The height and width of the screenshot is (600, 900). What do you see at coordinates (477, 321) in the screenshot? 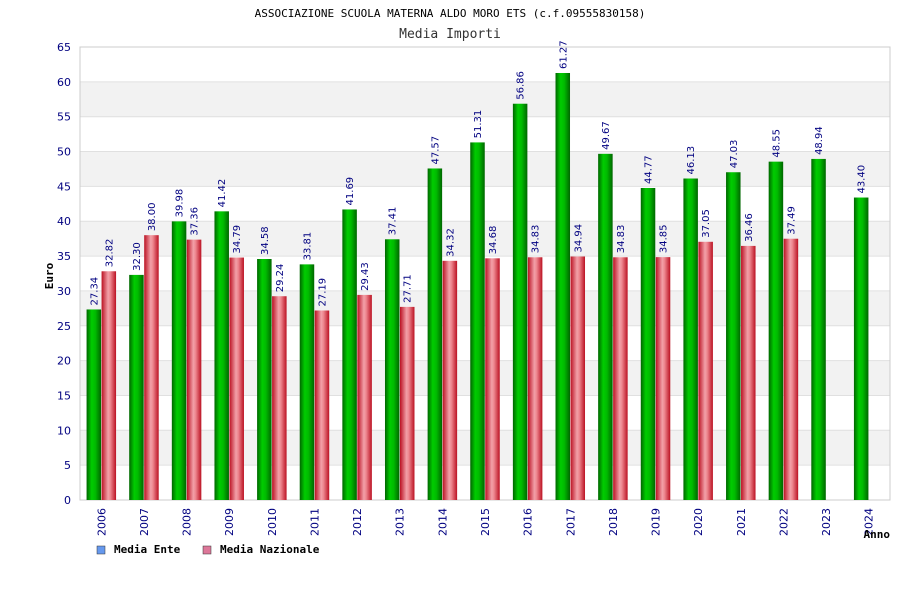
I see `bar-media-ente-2015` at bounding box center [477, 321].